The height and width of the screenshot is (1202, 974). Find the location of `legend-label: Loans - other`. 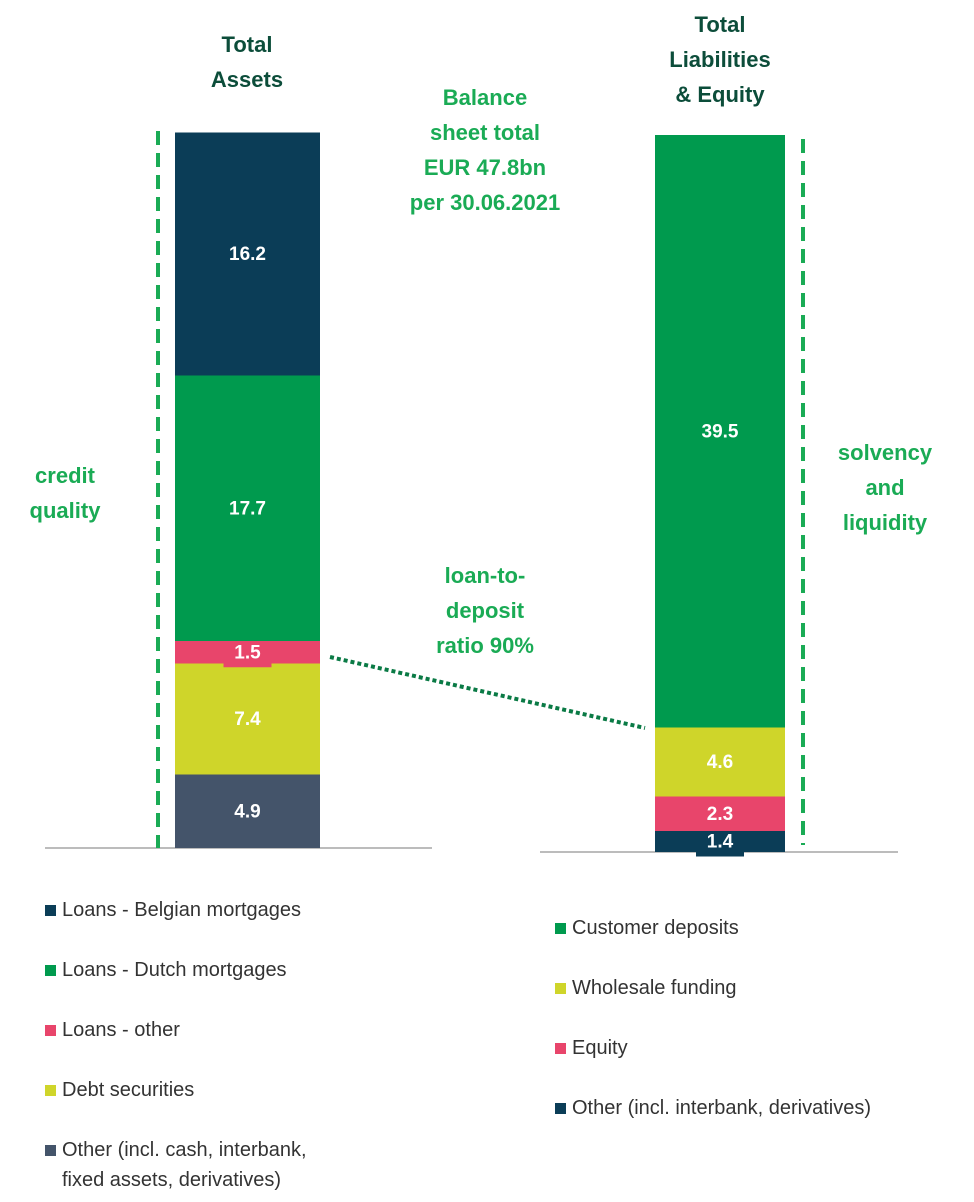

legend-label: Loans - other is located at coordinates (121, 1030).